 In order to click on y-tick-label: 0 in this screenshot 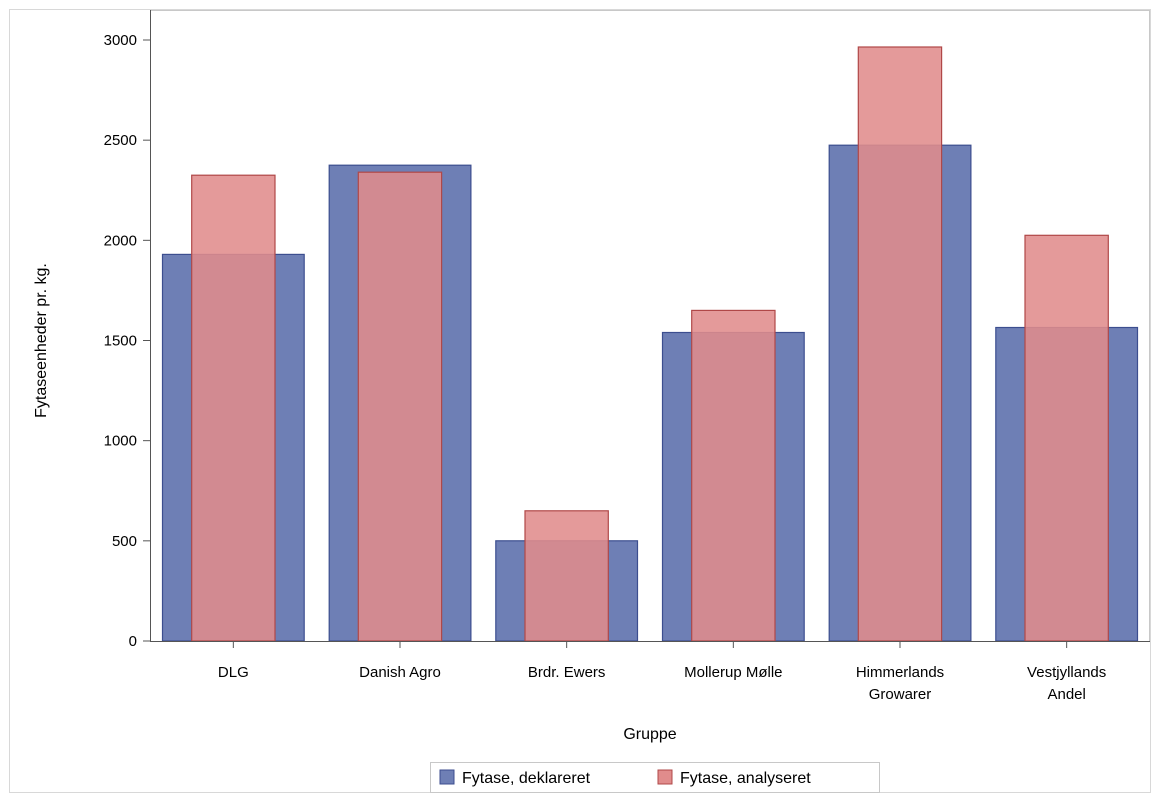, I will do `click(133, 641)`.